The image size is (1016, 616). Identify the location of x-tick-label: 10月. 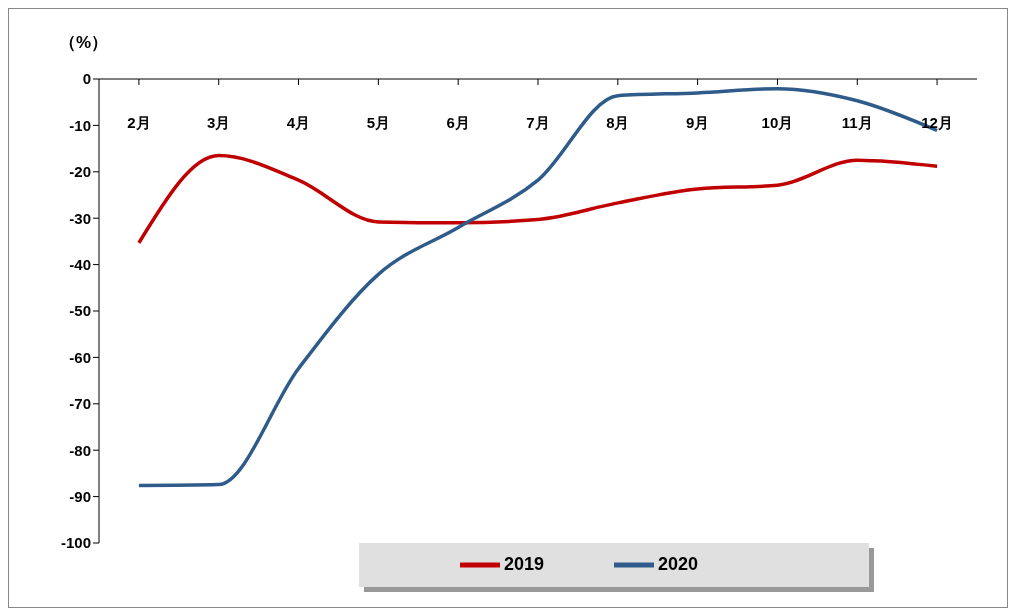
(777, 122).